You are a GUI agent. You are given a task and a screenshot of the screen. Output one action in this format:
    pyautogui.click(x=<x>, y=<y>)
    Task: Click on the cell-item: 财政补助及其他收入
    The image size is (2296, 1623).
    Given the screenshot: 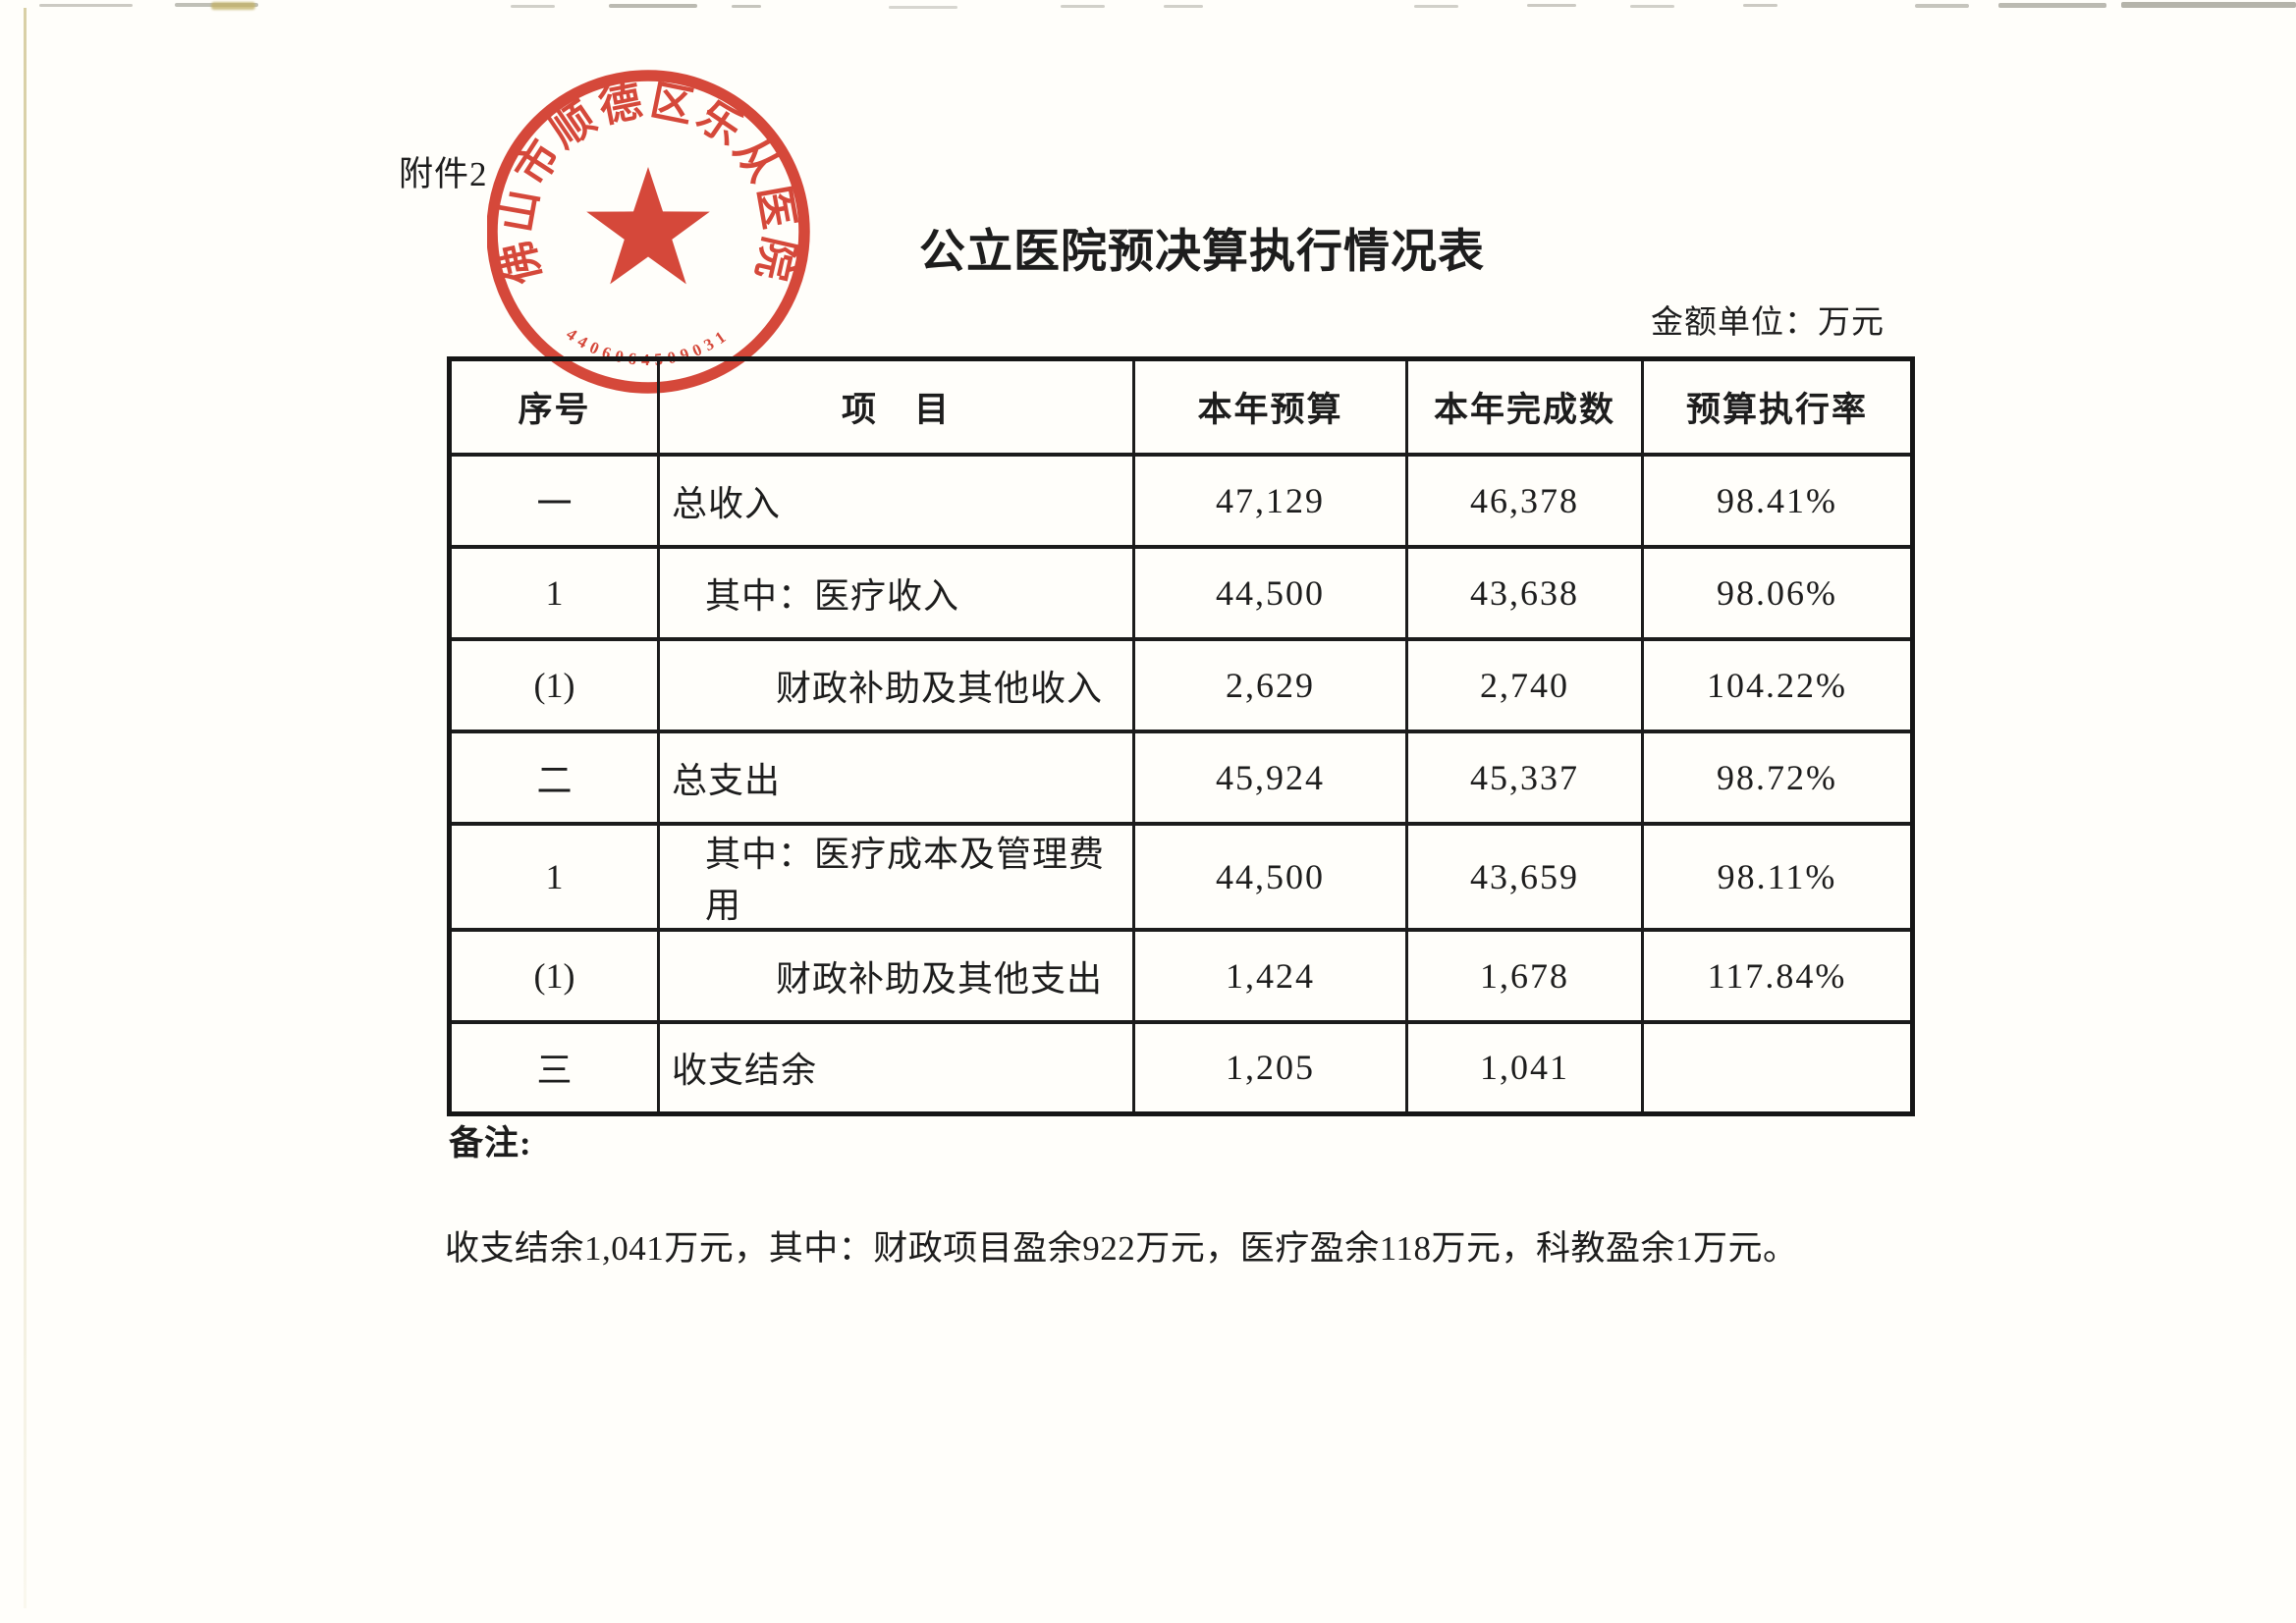 What is the action you would take?
    pyautogui.click(x=896, y=684)
    